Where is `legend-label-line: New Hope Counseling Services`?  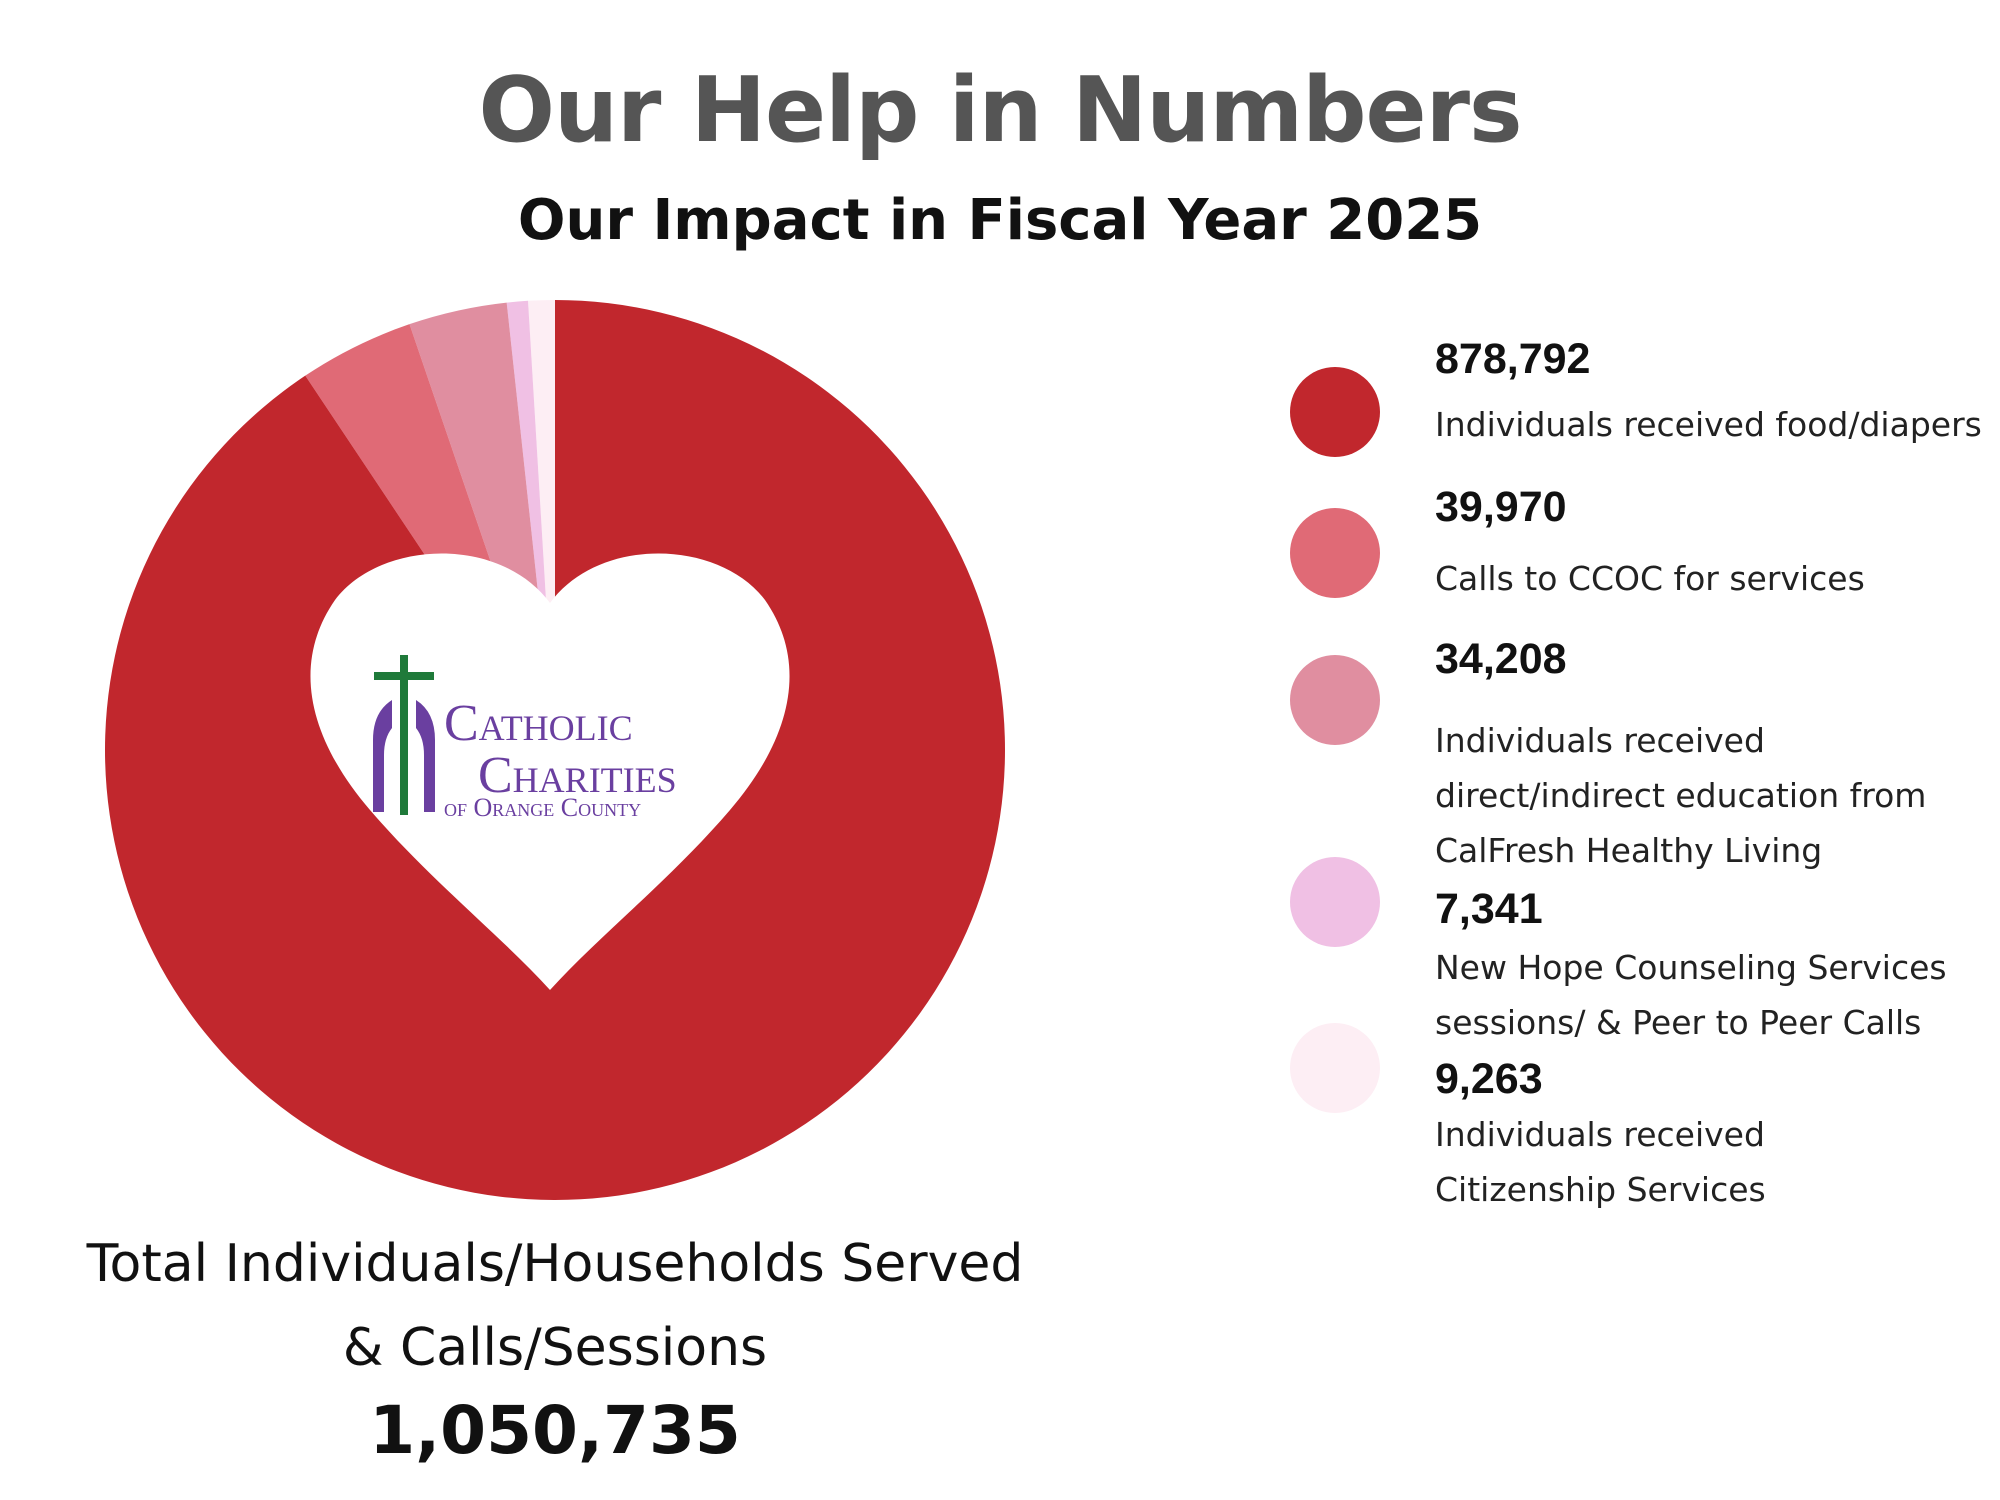 legend-label-line: New Hope Counseling Services is located at coordinates (1691, 967).